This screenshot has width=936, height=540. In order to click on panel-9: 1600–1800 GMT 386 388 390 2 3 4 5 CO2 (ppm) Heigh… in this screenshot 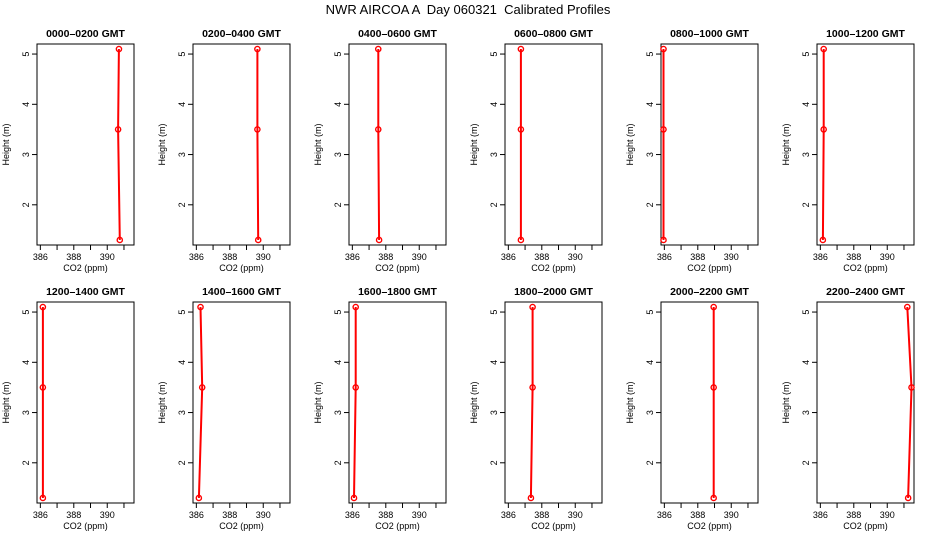, I will do `click(380, 408)`.